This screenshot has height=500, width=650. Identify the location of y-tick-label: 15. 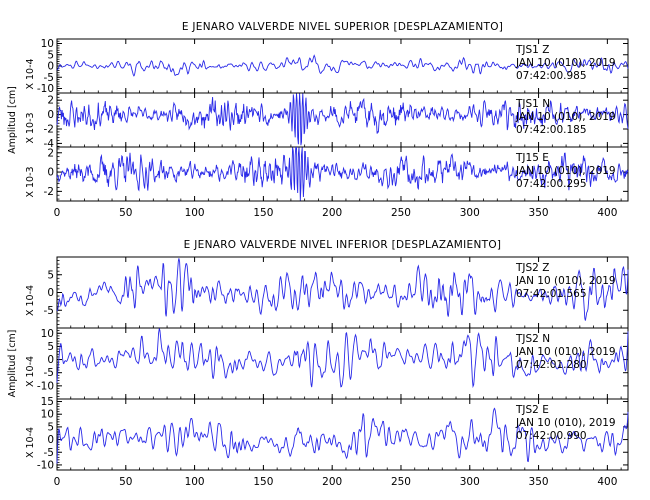
(47, 402).